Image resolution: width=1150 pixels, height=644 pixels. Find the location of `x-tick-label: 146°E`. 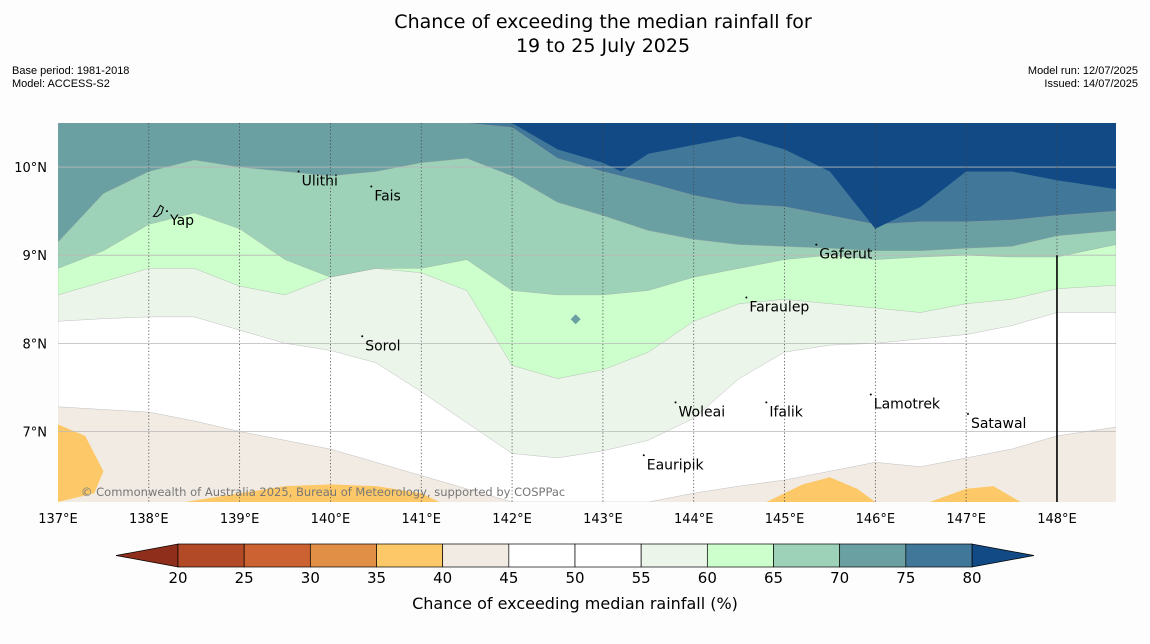

x-tick-label: 146°E is located at coordinates (876, 519).